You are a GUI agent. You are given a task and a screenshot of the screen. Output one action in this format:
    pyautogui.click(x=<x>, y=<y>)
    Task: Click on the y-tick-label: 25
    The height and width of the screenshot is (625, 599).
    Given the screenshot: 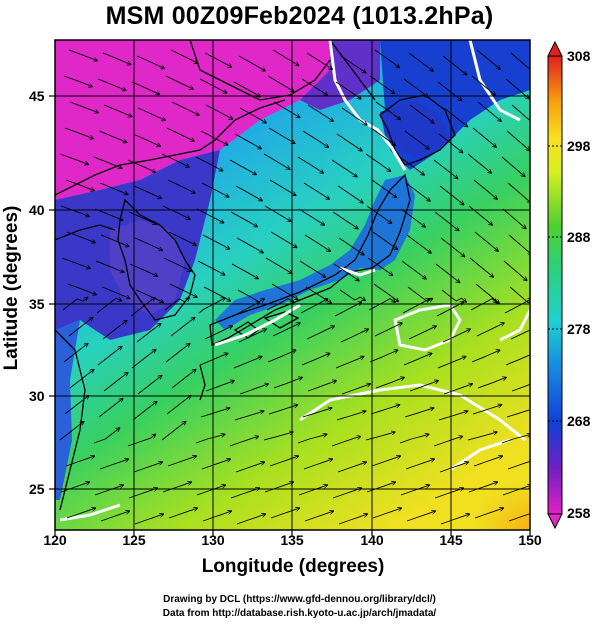 What is the action you would take?
    pyautogui.click(x=37, y=489)
    